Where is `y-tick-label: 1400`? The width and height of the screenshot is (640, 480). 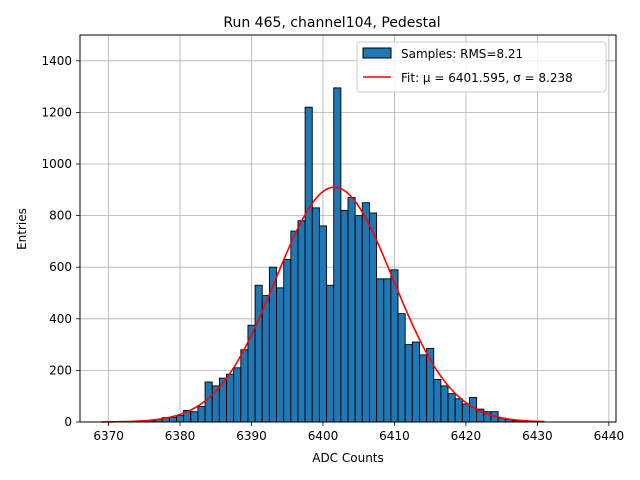
y-tick-label: 1400 is located at coordinates (56, 61).